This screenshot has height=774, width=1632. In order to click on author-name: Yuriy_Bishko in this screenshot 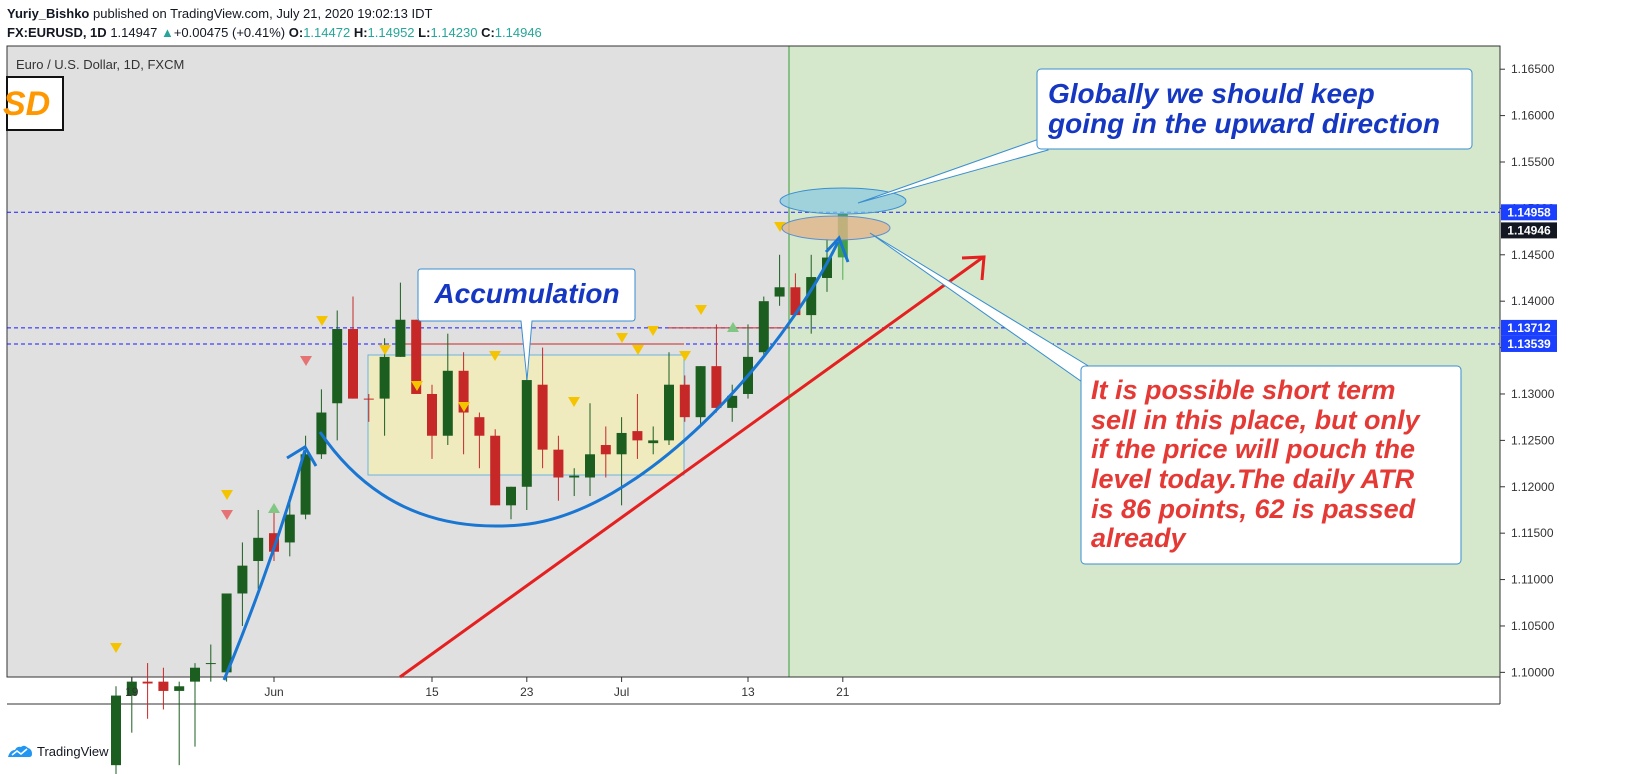, I will do `click(48, 13)`.